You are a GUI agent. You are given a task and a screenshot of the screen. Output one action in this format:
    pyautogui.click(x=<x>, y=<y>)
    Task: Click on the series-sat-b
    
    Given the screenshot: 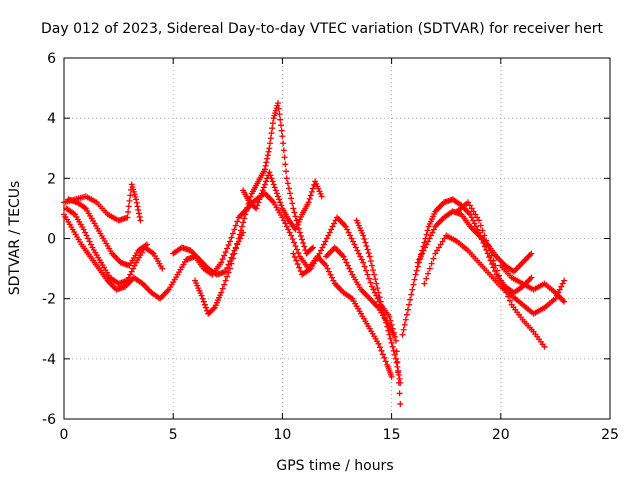 What is the action you would take?
    pyautogui.click(x=114, y=246)
    